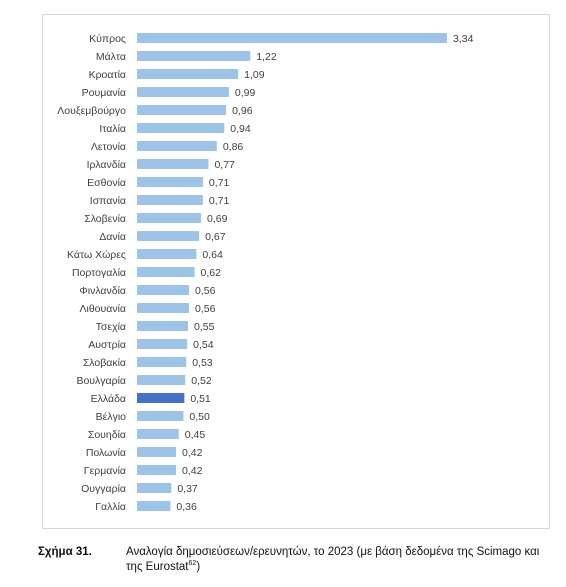  I want to click on category-label: Σλοβακία, so click(104, 363).